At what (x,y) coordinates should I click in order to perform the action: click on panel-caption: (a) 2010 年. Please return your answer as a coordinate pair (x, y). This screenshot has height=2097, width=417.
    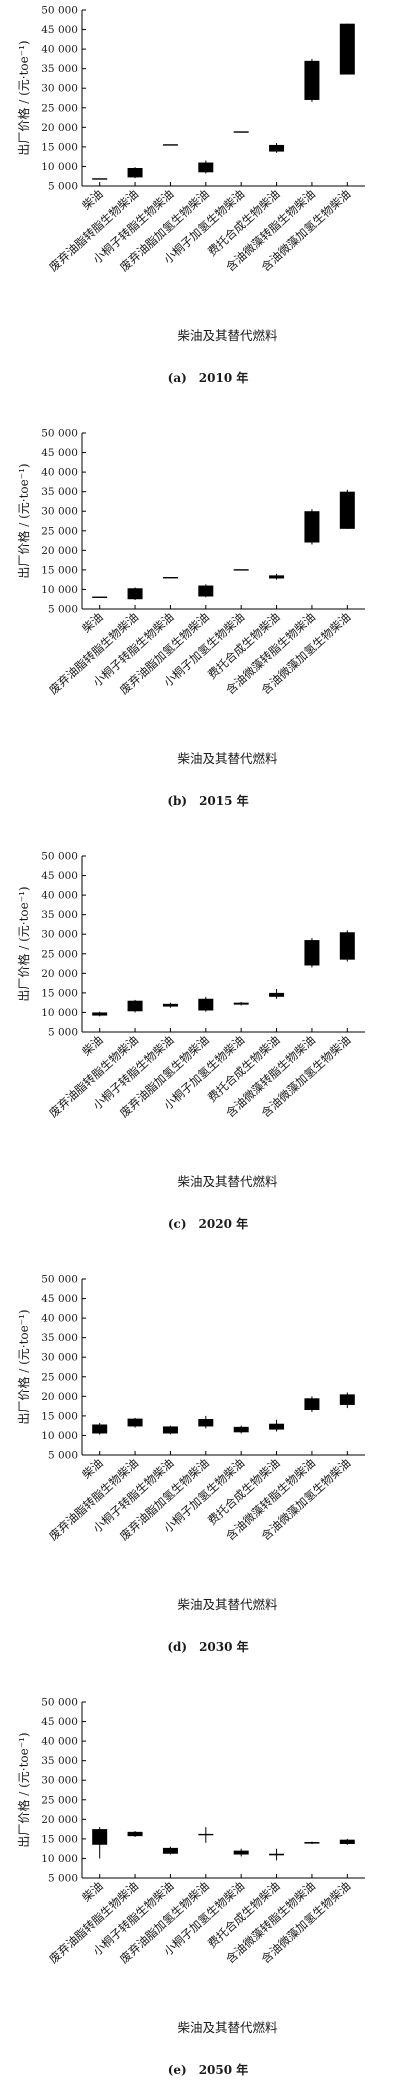
    Looking at the image, I should click on (208, 377).